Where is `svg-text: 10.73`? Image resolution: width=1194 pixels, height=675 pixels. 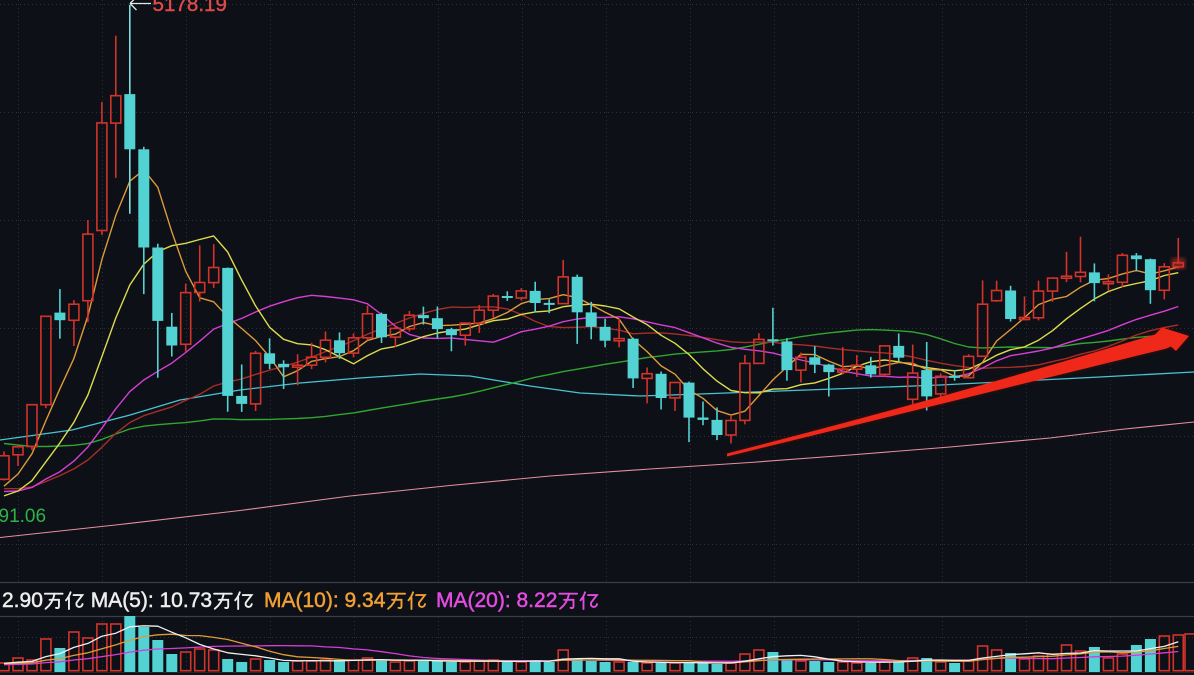
svg-text: 10.73 is located at coordinates (186, 600).